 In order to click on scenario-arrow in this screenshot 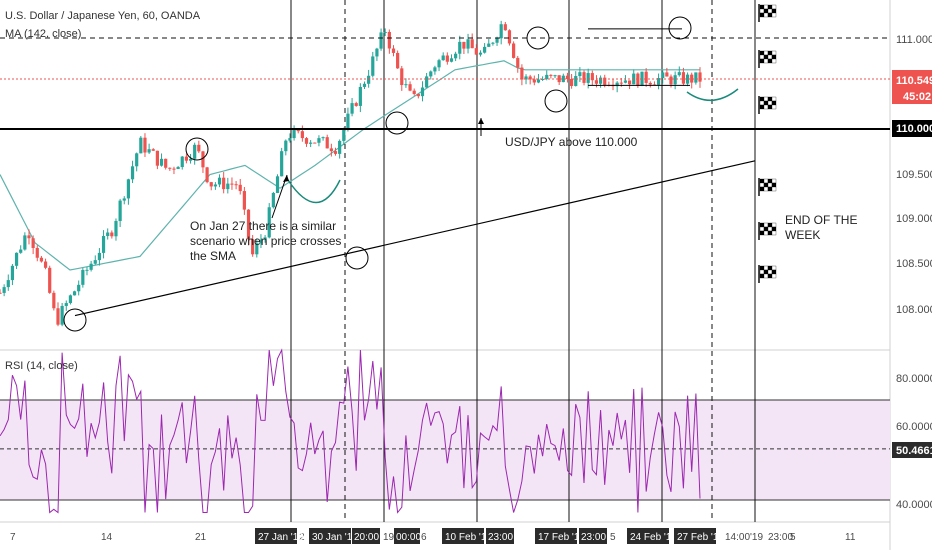, I will do `click(279, 196)`.